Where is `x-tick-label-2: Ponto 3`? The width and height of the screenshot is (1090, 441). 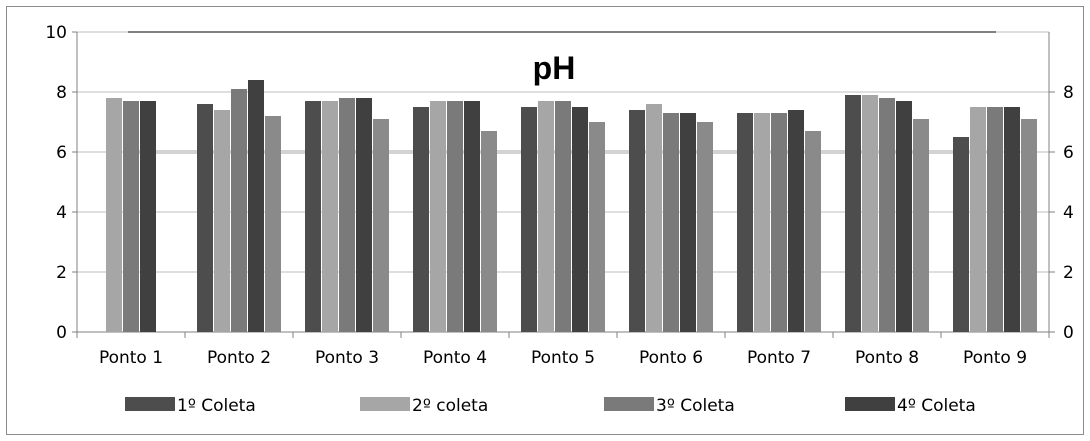
x-tick-label-2: Ponto 3 is located at coordinates (347, 358).